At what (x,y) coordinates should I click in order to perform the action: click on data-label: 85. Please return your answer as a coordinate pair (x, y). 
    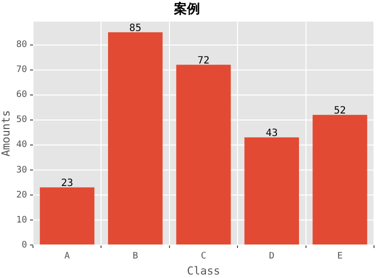
    Looking at the image, I should click on (135, 28).